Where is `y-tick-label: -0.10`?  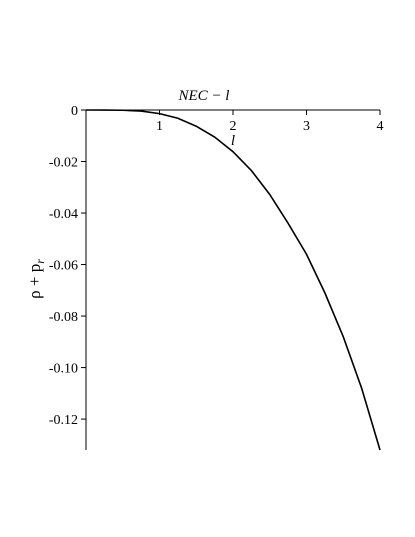 y-tick-label: -0.10 is located at coordinates (63, 369).